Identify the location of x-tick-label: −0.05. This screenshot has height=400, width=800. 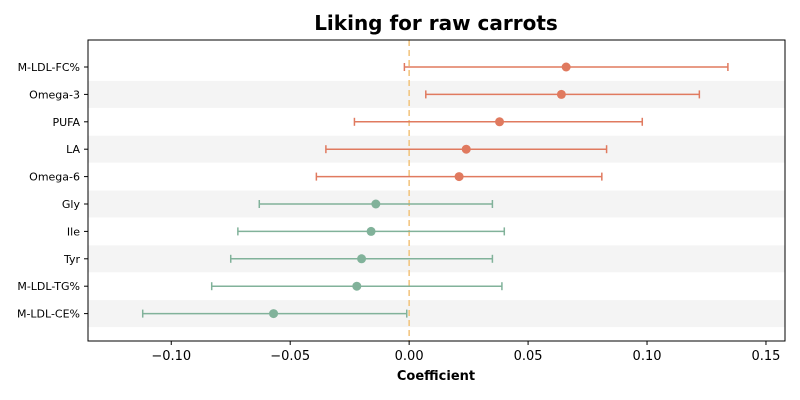
(290, 356).